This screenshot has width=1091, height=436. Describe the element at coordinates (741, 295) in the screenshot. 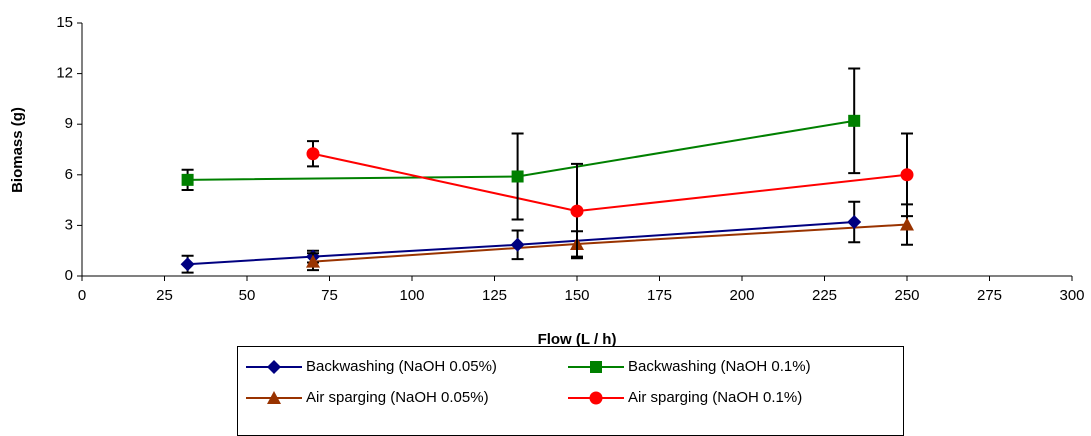

I see `x-tick-label: 200` at that location.